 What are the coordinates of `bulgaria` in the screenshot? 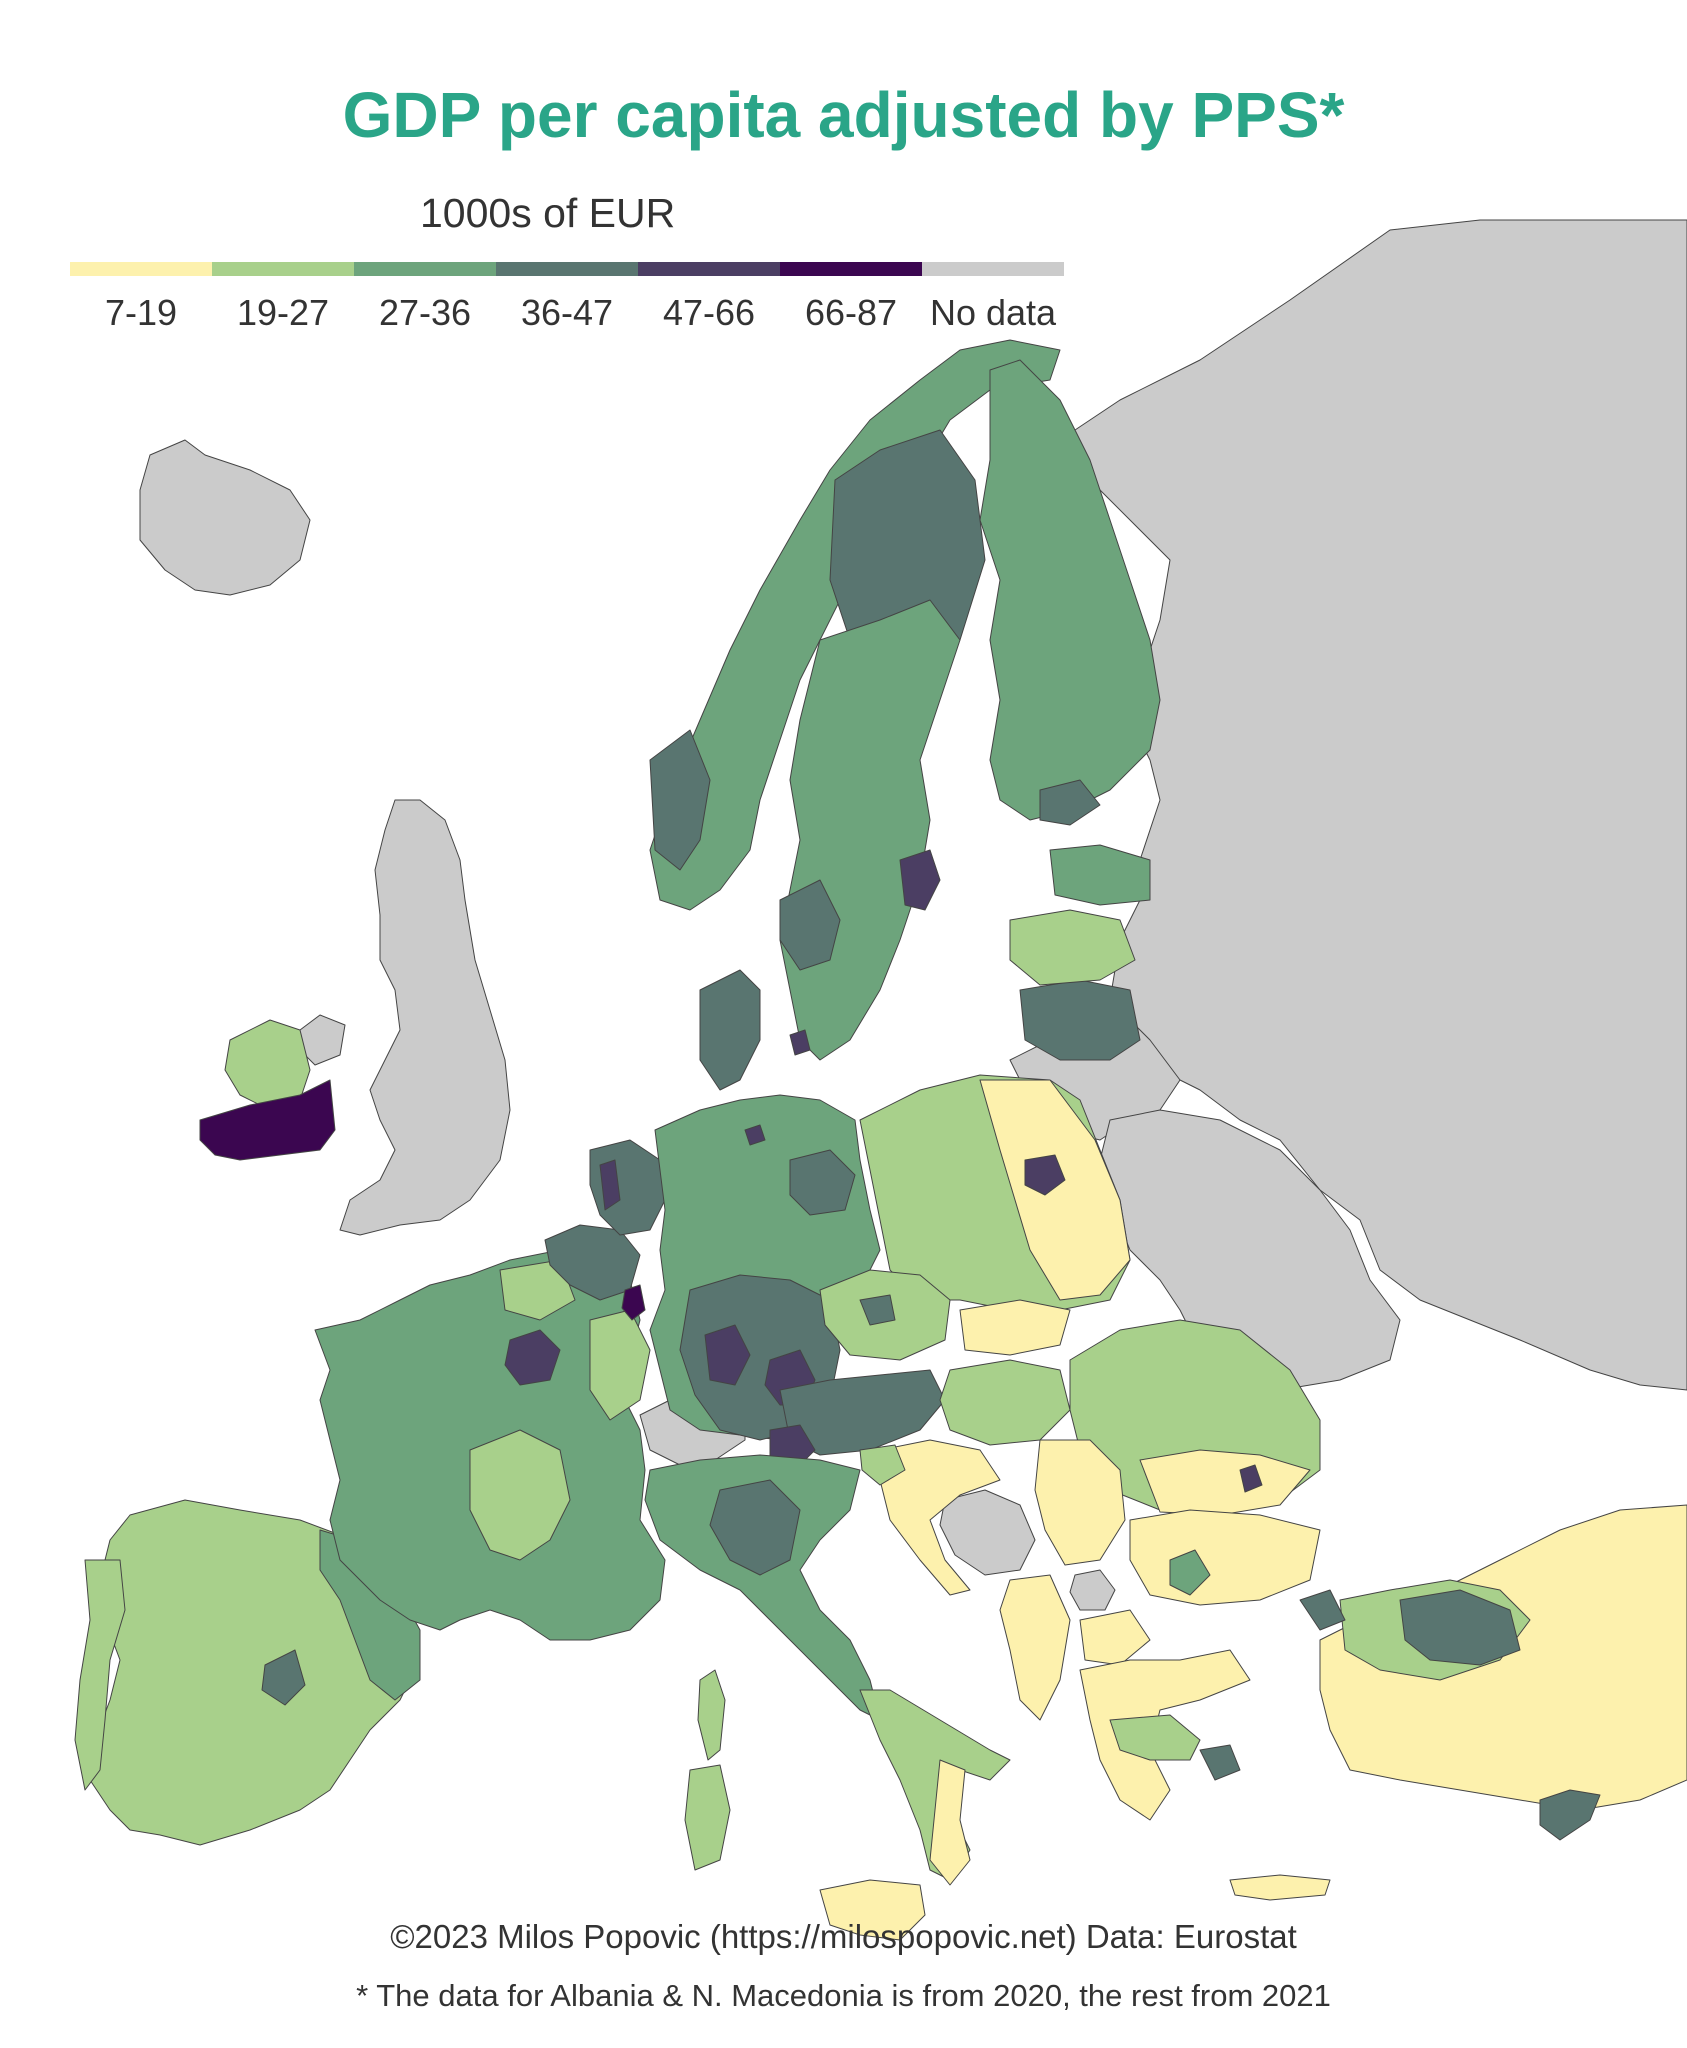 It's located at (1225, 1557).